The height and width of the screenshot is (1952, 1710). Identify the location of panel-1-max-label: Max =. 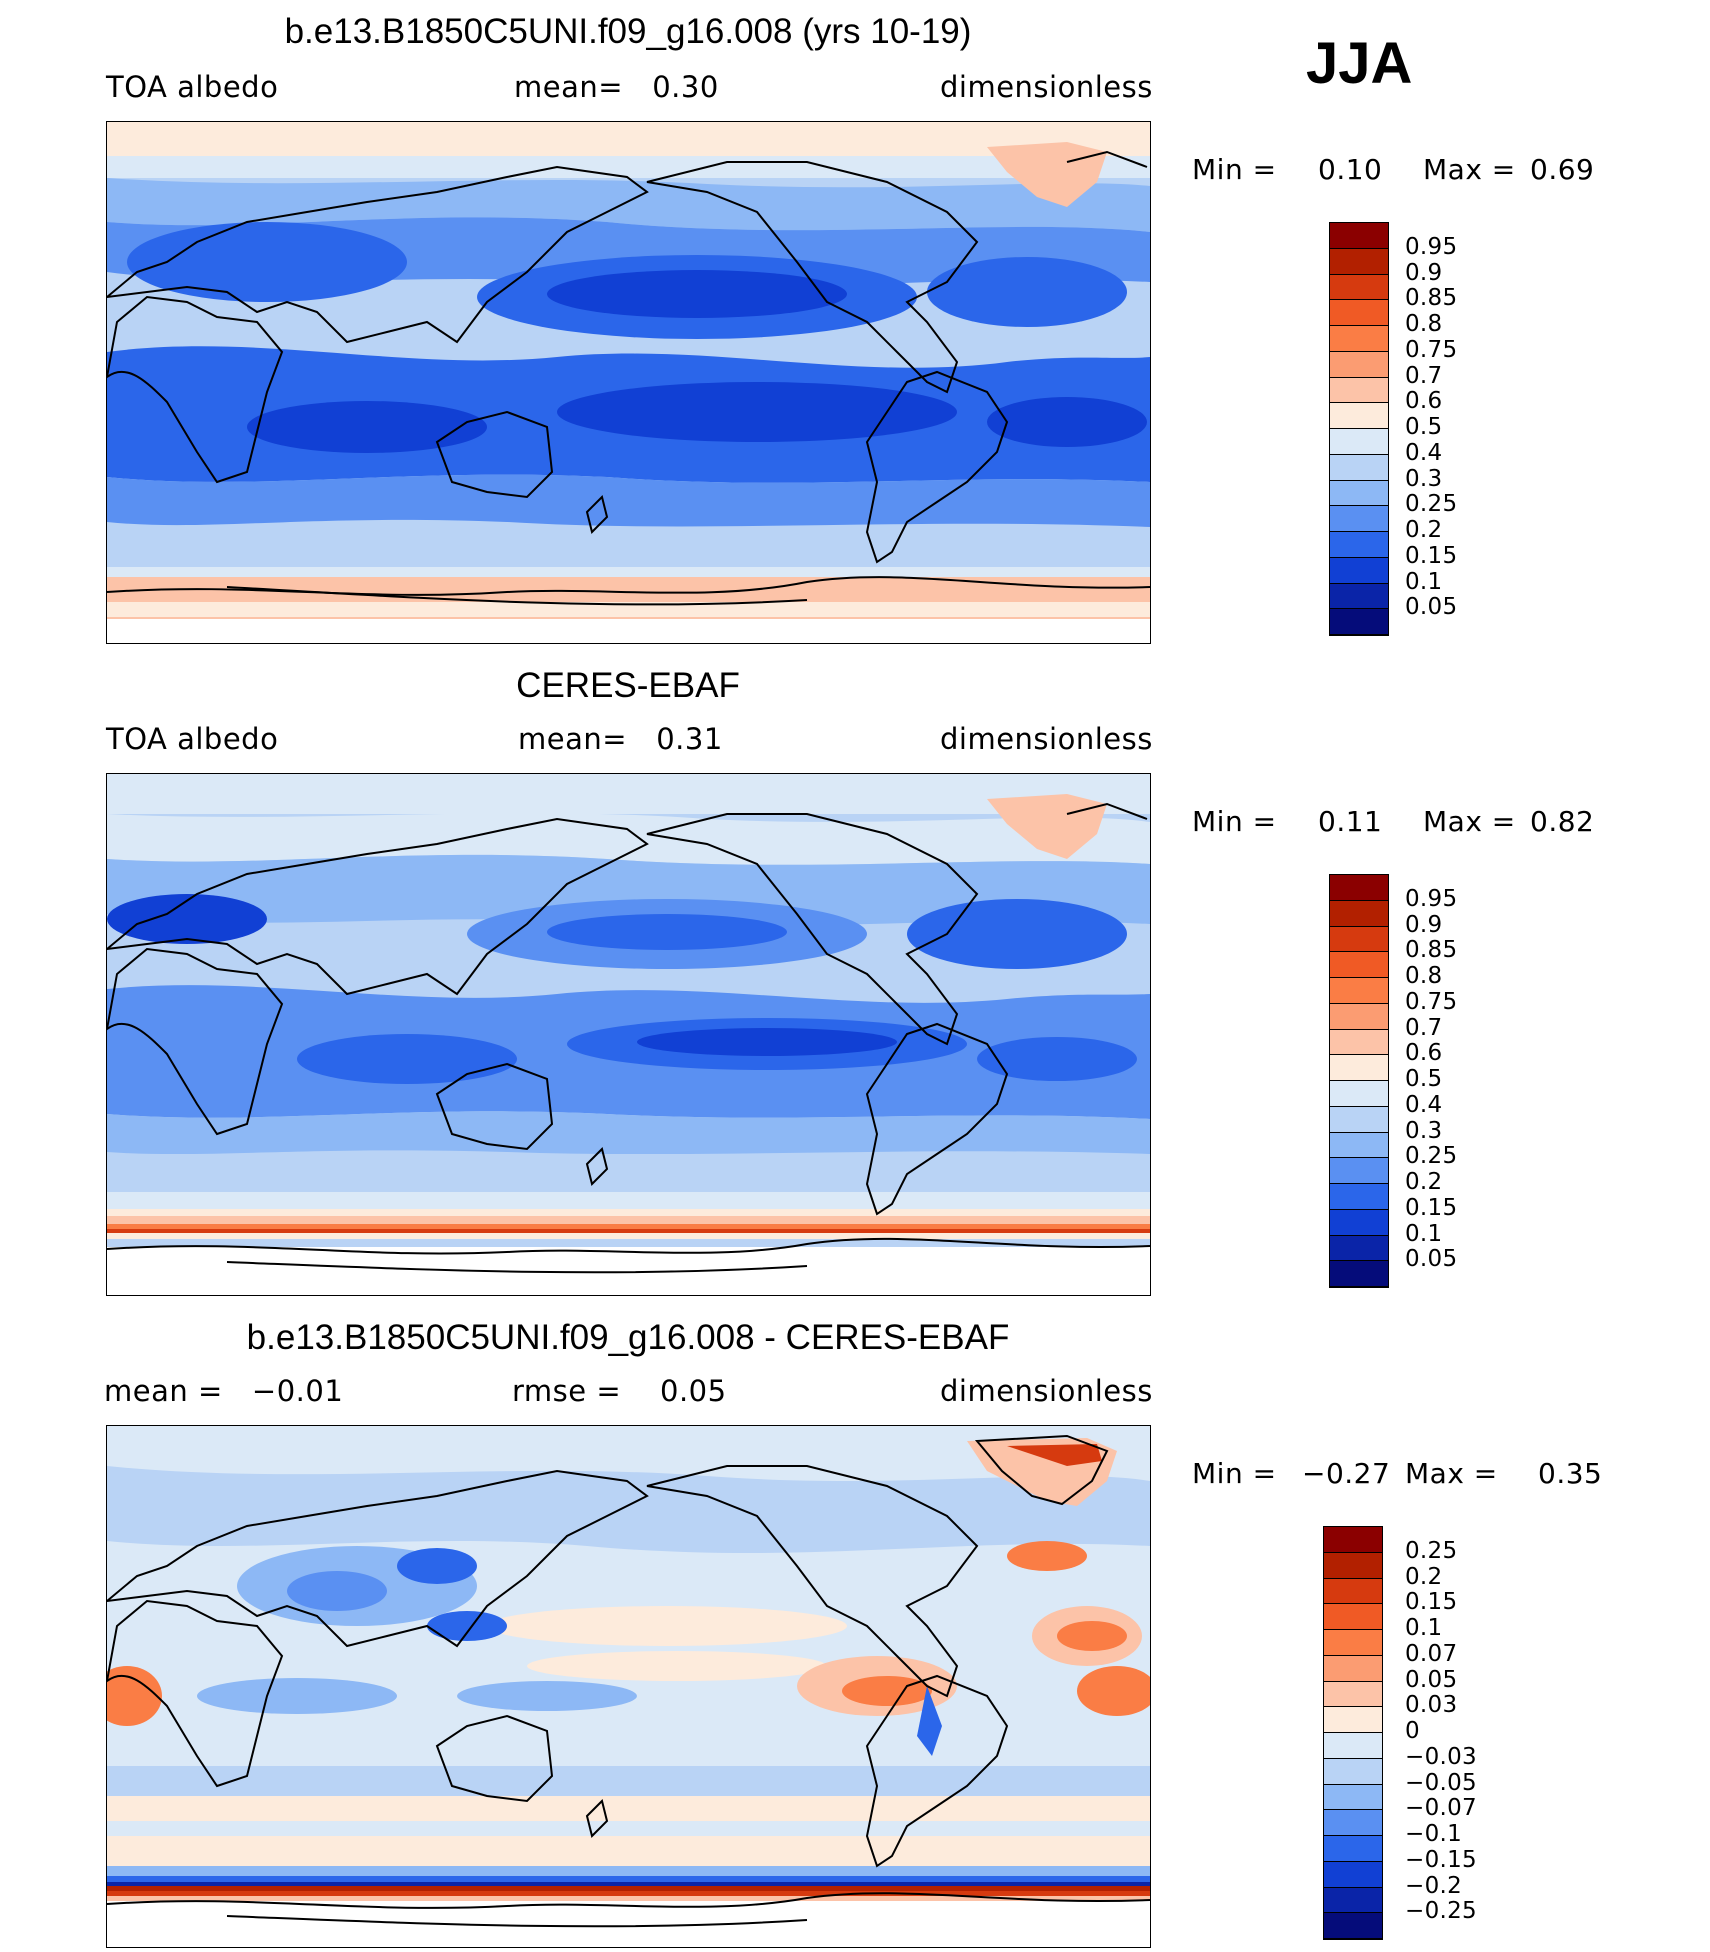
(1469, 169).